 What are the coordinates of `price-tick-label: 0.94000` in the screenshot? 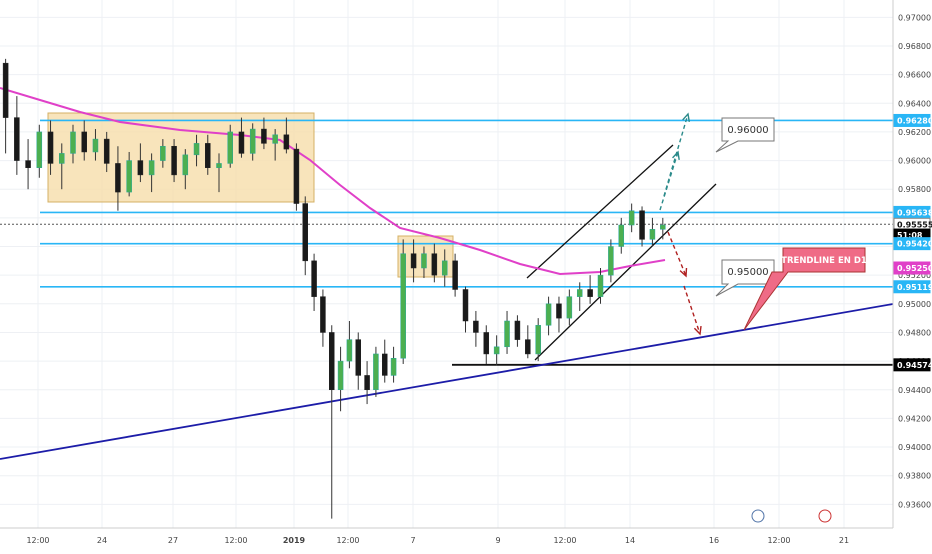 It's located at (914, 447).